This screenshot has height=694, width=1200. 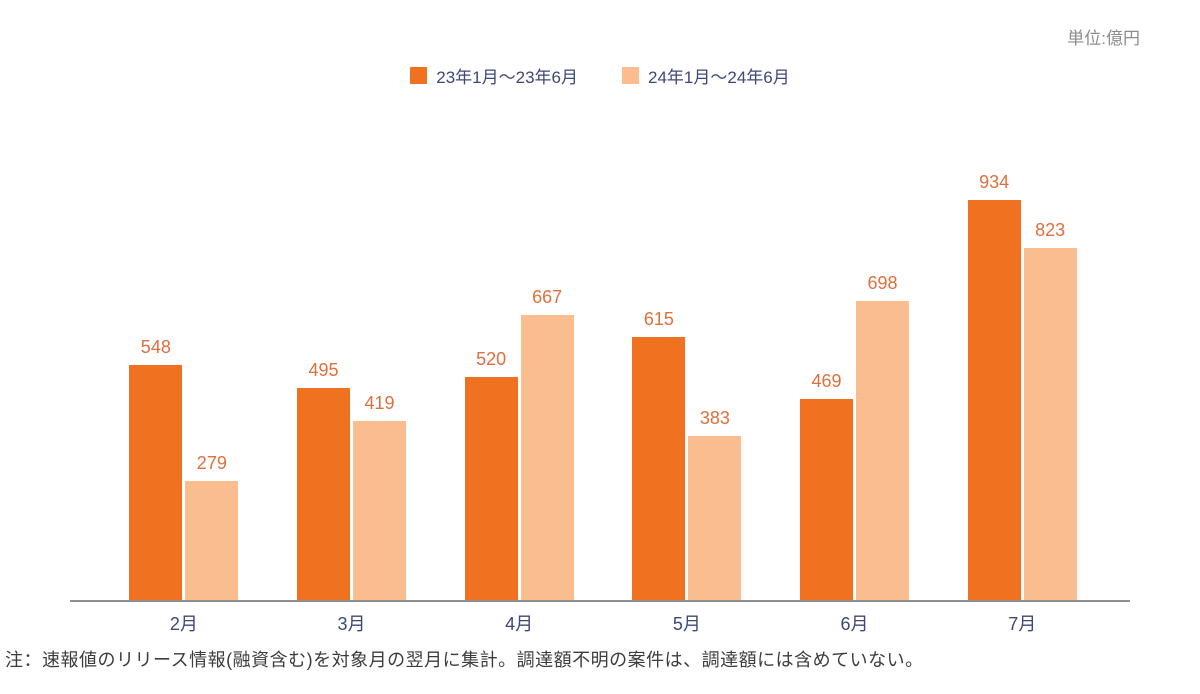 I want to click on x-axis-line, so click(x=600, y=601).